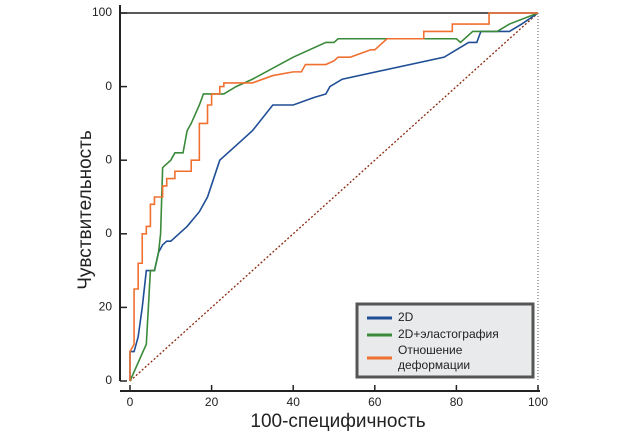  Describe the element at coordinates (130, 402) in the screenshot. I see `x-tick-label: 0` at that location.